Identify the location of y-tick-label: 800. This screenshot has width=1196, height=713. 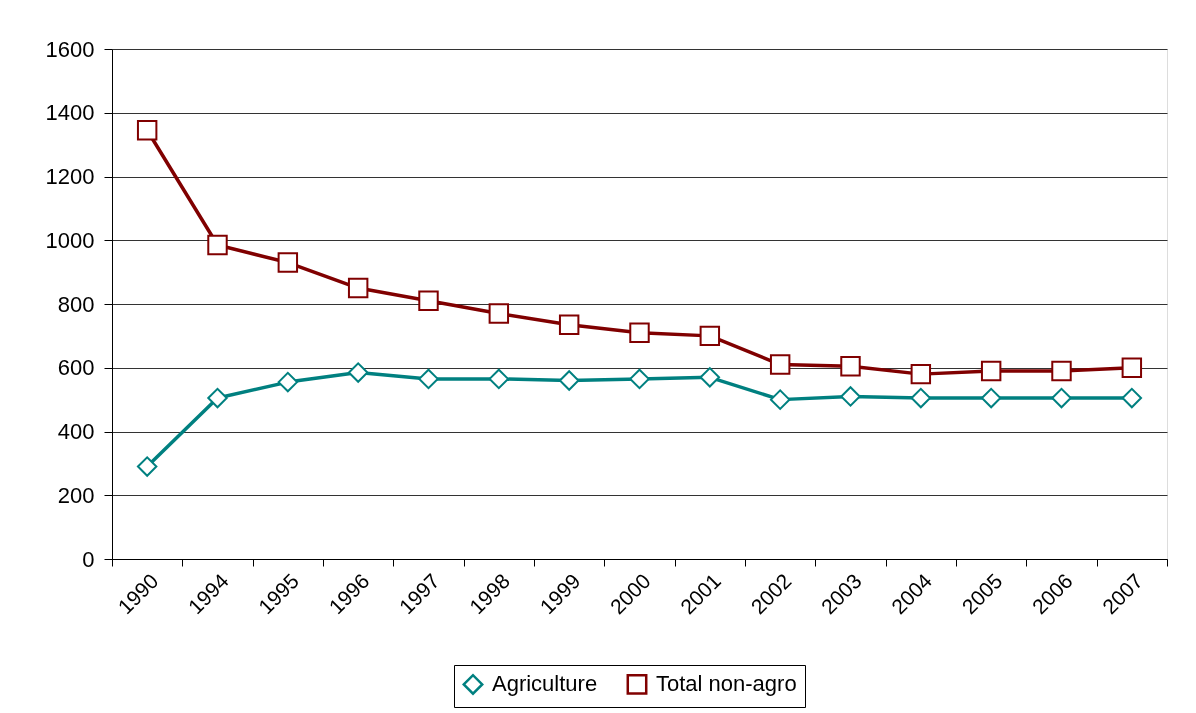
(76, 304).